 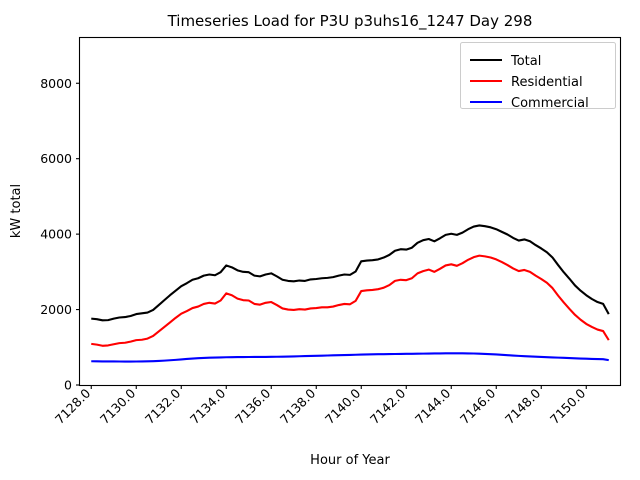 What do you see at coordinates (298, 406) in the screenshot?
I see `x-tick-label: 7138.0` at bounding box center [298, 406].